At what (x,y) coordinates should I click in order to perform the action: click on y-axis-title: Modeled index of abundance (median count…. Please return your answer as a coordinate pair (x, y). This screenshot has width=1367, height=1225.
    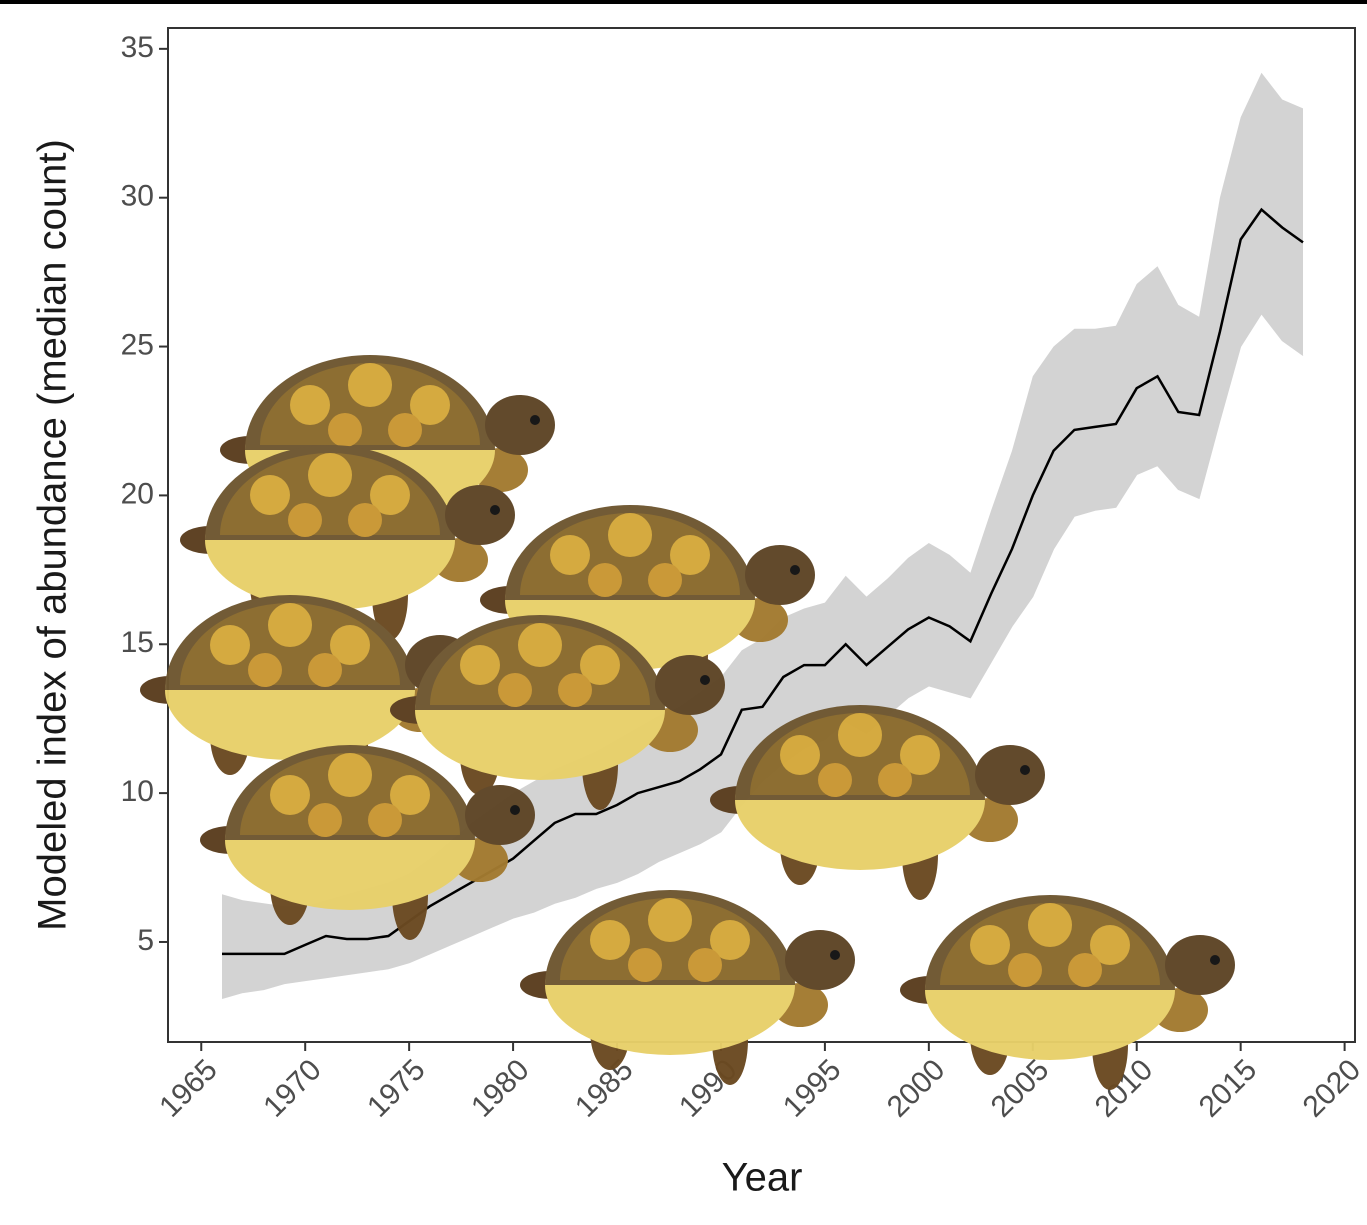
    Looking at the image, I should click on (53, 535).